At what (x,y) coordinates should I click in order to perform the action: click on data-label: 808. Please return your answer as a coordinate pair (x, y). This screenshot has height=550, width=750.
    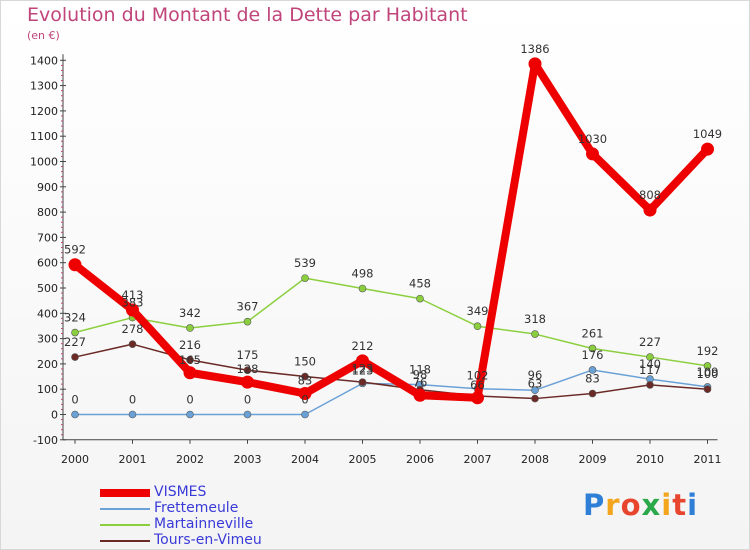
    Looking at the image, I should click on (650, 195).